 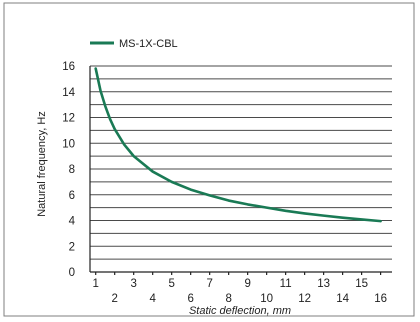 What do you see at coordinates (148, 44) in the screenshot?
I see `legend-label-ms-1x-cbl: MS-1X-CBL` at bounding box center [148, 44].